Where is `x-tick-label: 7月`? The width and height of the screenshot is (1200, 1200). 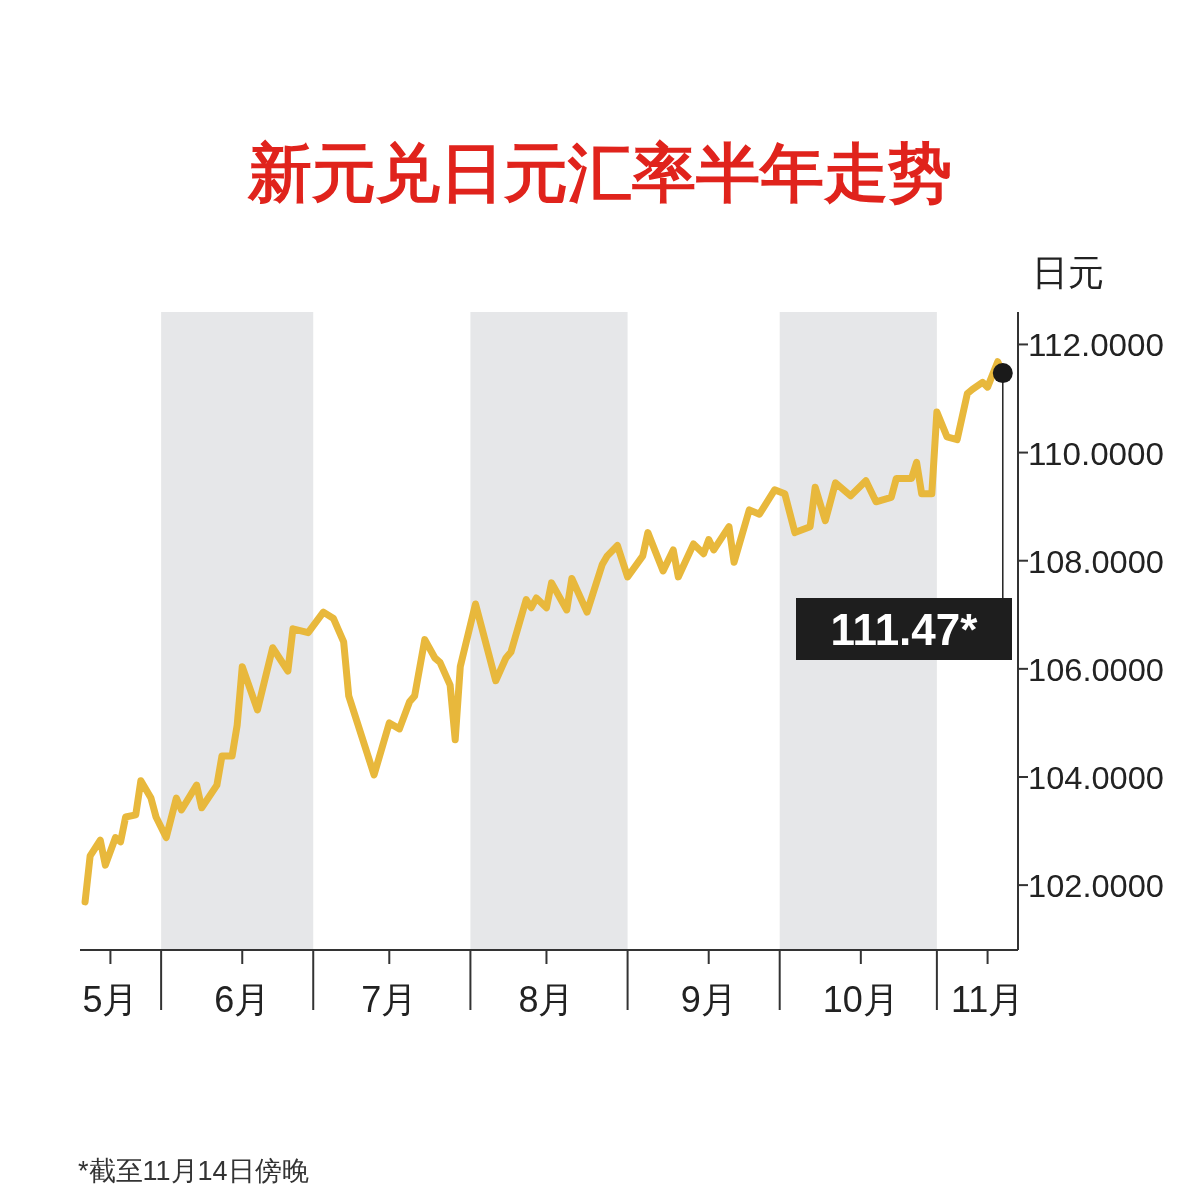
x-tick-label: 7月 is located at coordinates (389, 999).